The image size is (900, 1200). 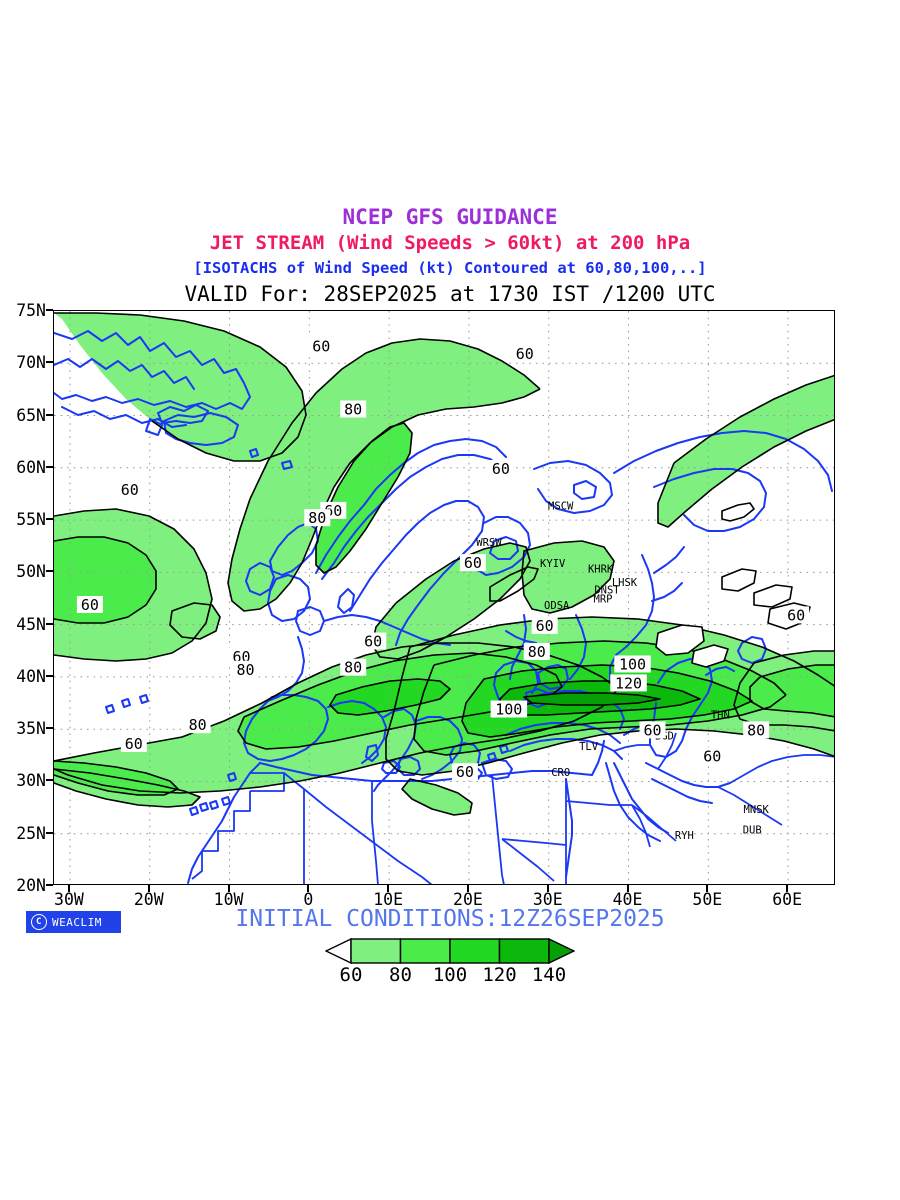 I want to click on city-label: TLV, so click(x=589, y=747).